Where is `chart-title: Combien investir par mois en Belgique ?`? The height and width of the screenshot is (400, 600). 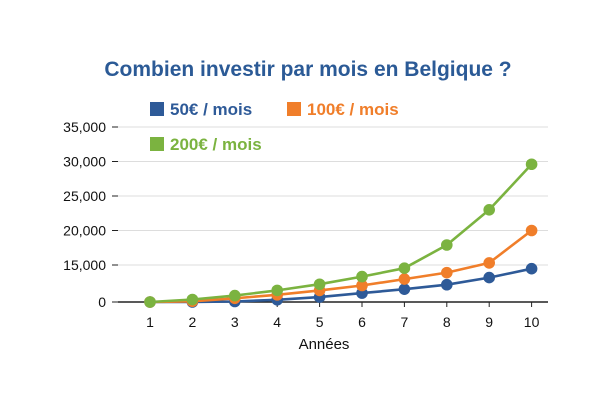 chart-title: Combien investir par mois en Belgique ? is located at coordinates (307, 69).